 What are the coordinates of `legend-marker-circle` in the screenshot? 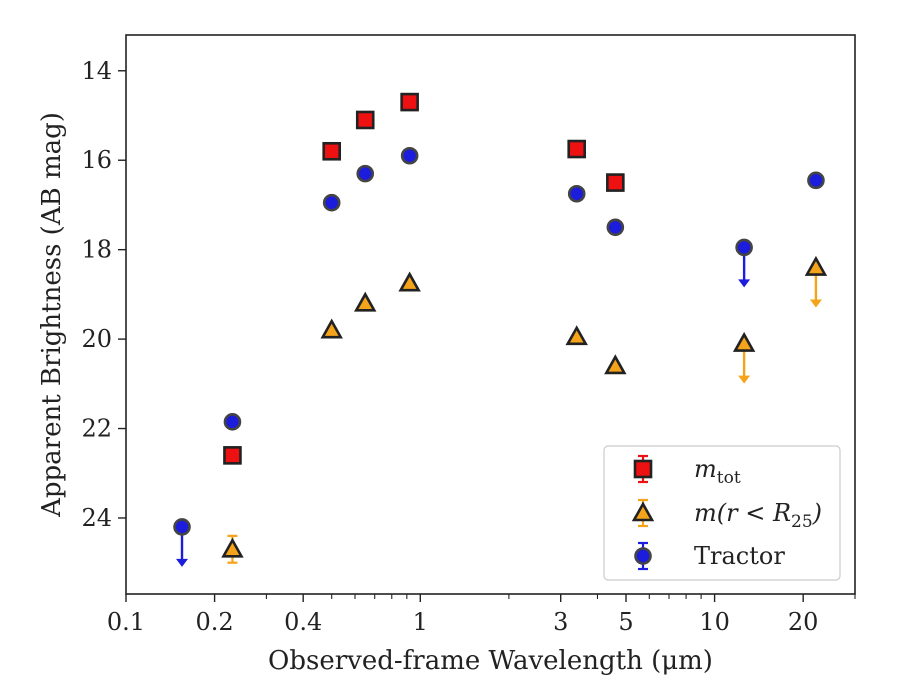 It's located at (643, 556).